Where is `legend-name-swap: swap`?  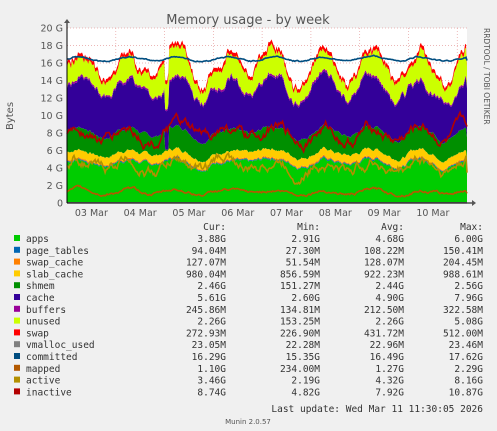
legend-name-swap: swap is located at coordinates (37, 333).